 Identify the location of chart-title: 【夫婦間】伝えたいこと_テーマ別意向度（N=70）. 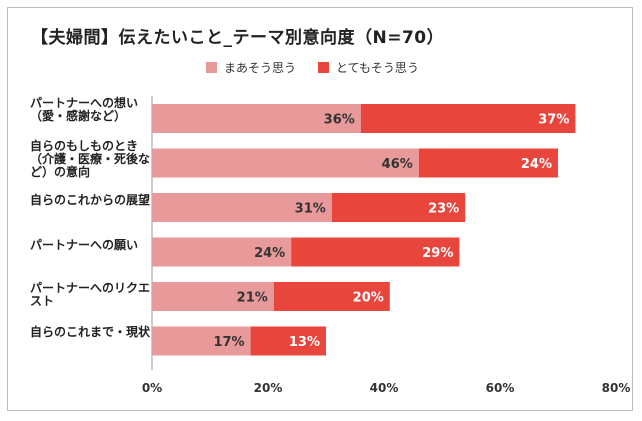
(238, 38).